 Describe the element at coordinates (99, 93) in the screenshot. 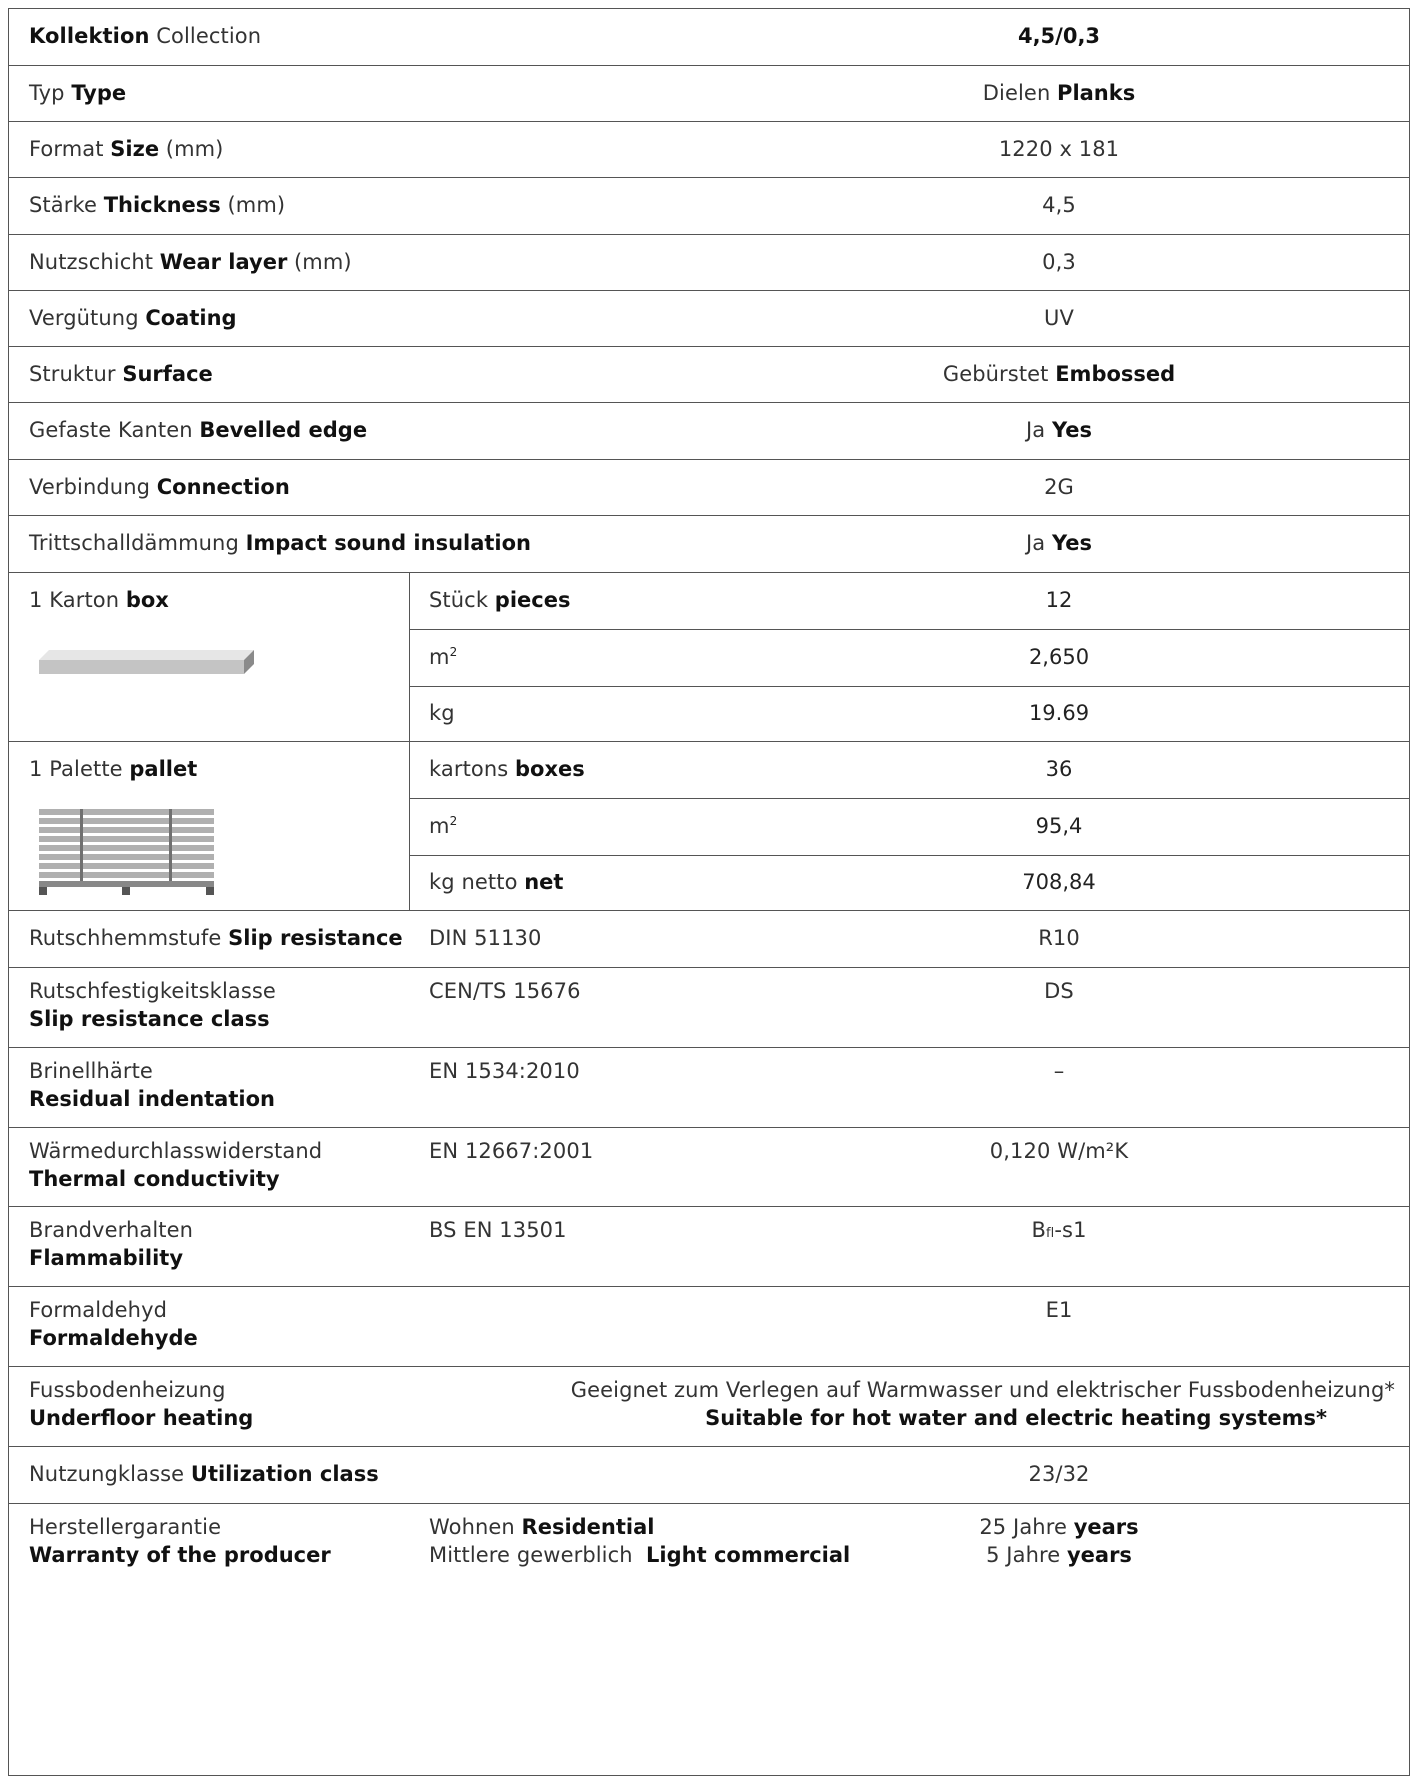

I see `text-rows-0-en: Type` at that location.